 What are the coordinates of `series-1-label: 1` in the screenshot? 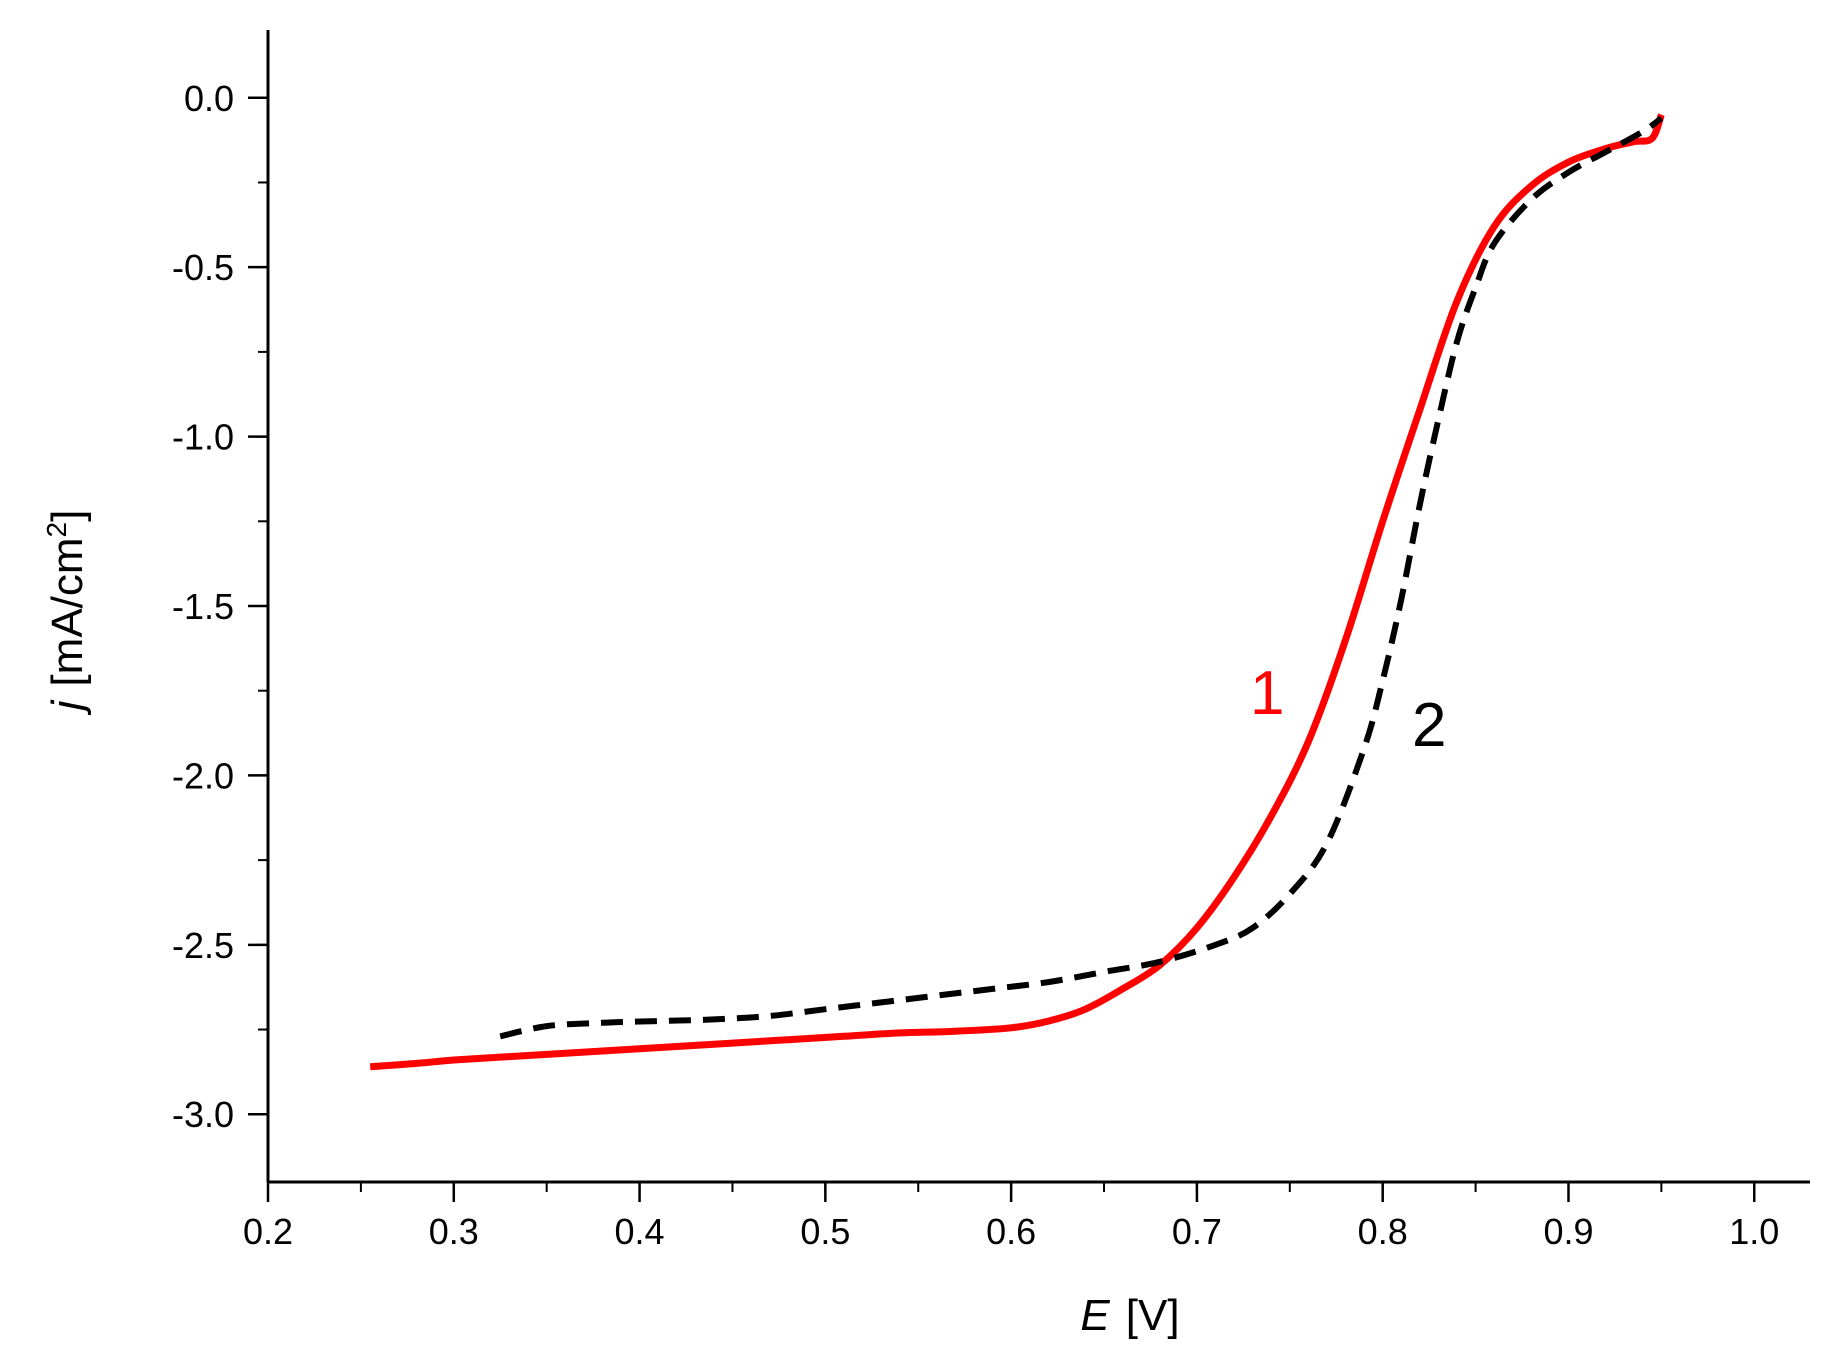 It's located at (1267, 693).